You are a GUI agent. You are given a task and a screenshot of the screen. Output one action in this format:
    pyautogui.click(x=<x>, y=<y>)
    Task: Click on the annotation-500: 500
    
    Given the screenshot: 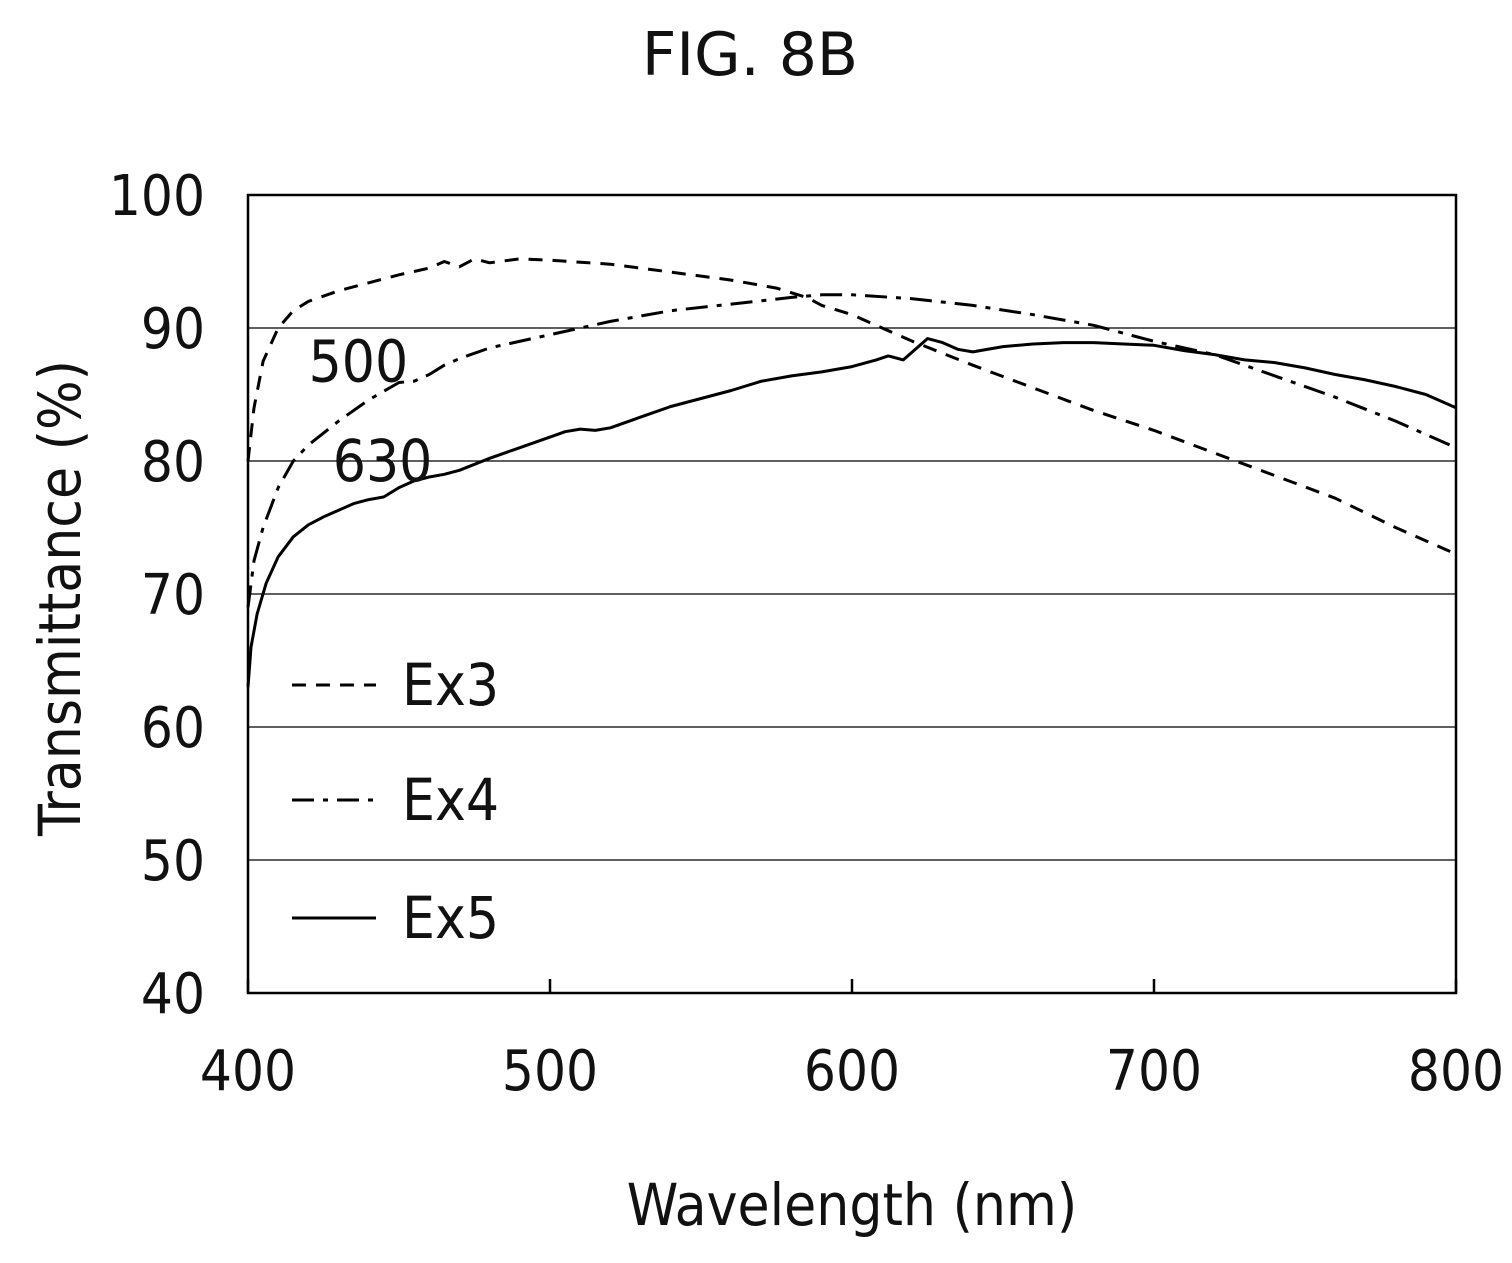 What is the action you would take?
    pyautogui.click(x=359, y=361)
    